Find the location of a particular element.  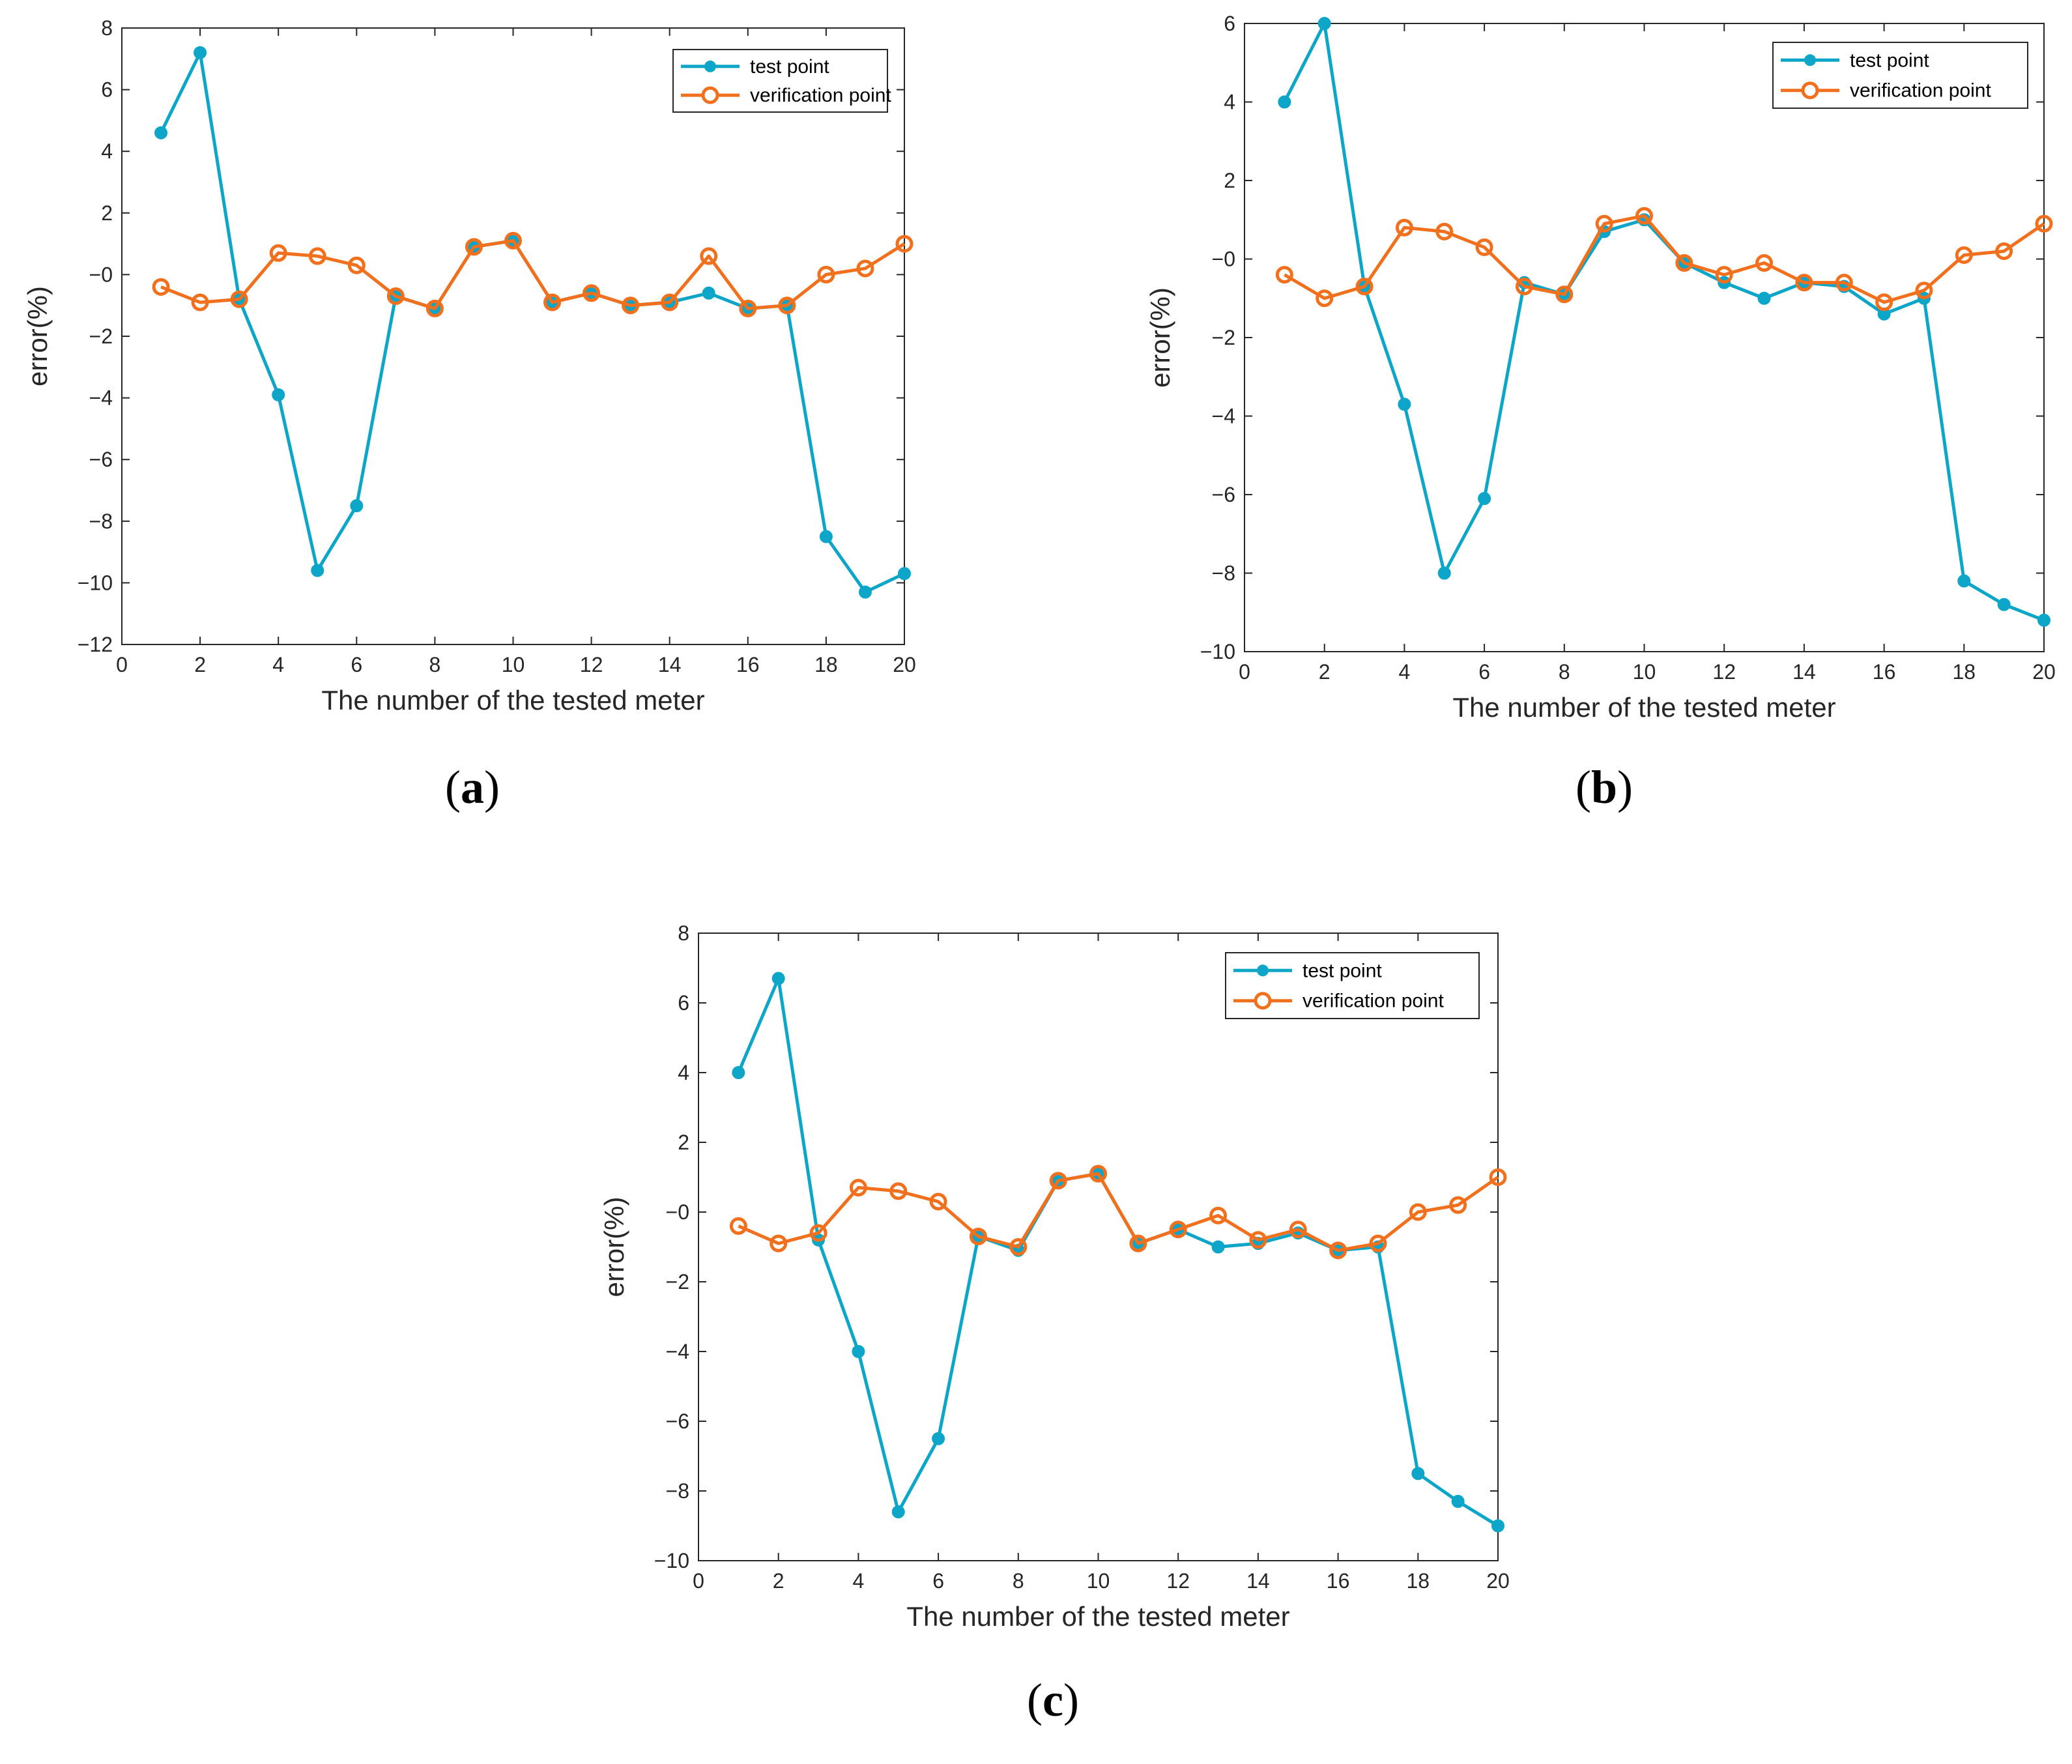

panel-label: (c) is located at coordinates (1053, 1700).